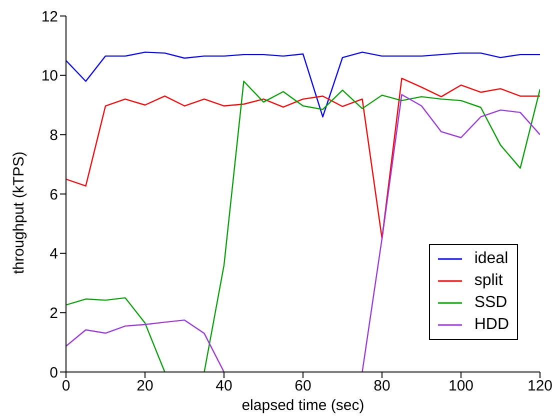  Describe the element at coordinates (461, 386) in the screenshot. I see `x-tick-label: 100` at that location.